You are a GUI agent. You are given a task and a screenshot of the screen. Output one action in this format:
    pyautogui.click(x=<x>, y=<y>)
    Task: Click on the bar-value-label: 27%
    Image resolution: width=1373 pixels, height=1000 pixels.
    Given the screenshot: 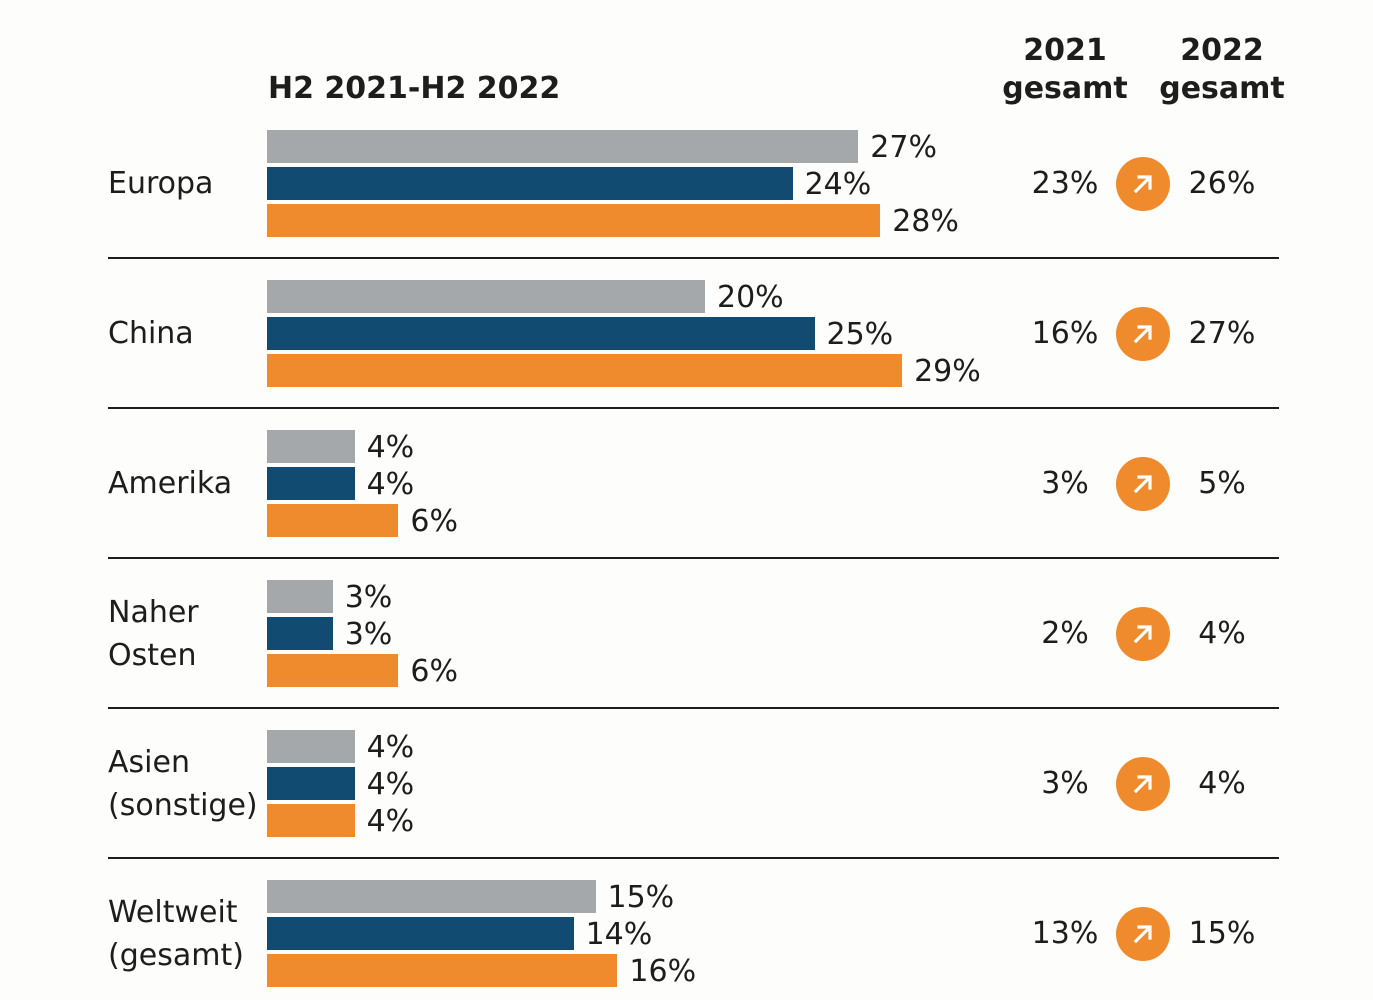 What is the action you would take?
    pyautogui.click(x=903, y=147)
    